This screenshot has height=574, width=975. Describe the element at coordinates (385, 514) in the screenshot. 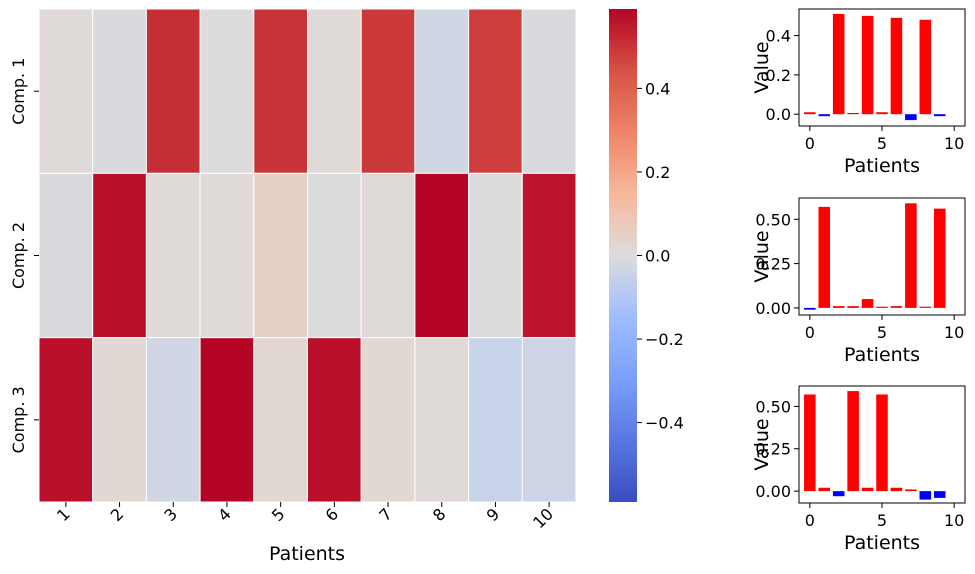

I see `heatmap-x-tick-label: 7` at that location.